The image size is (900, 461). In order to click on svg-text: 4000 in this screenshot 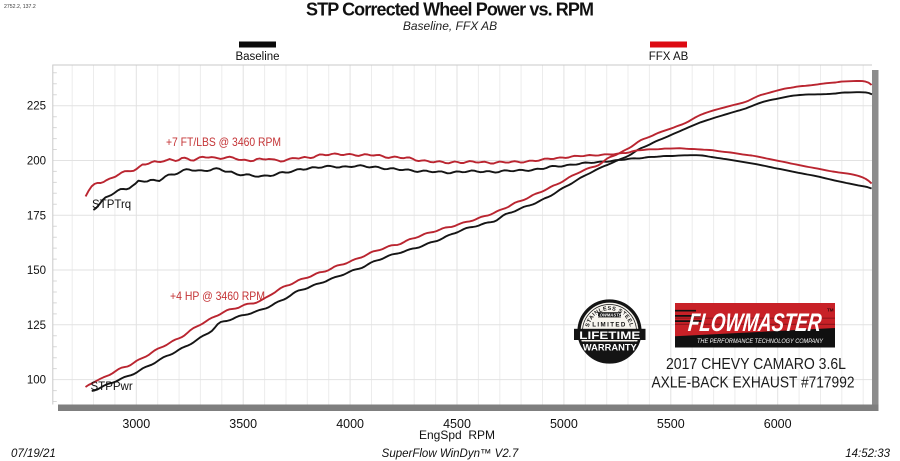, I will do `click(350, 424)`.